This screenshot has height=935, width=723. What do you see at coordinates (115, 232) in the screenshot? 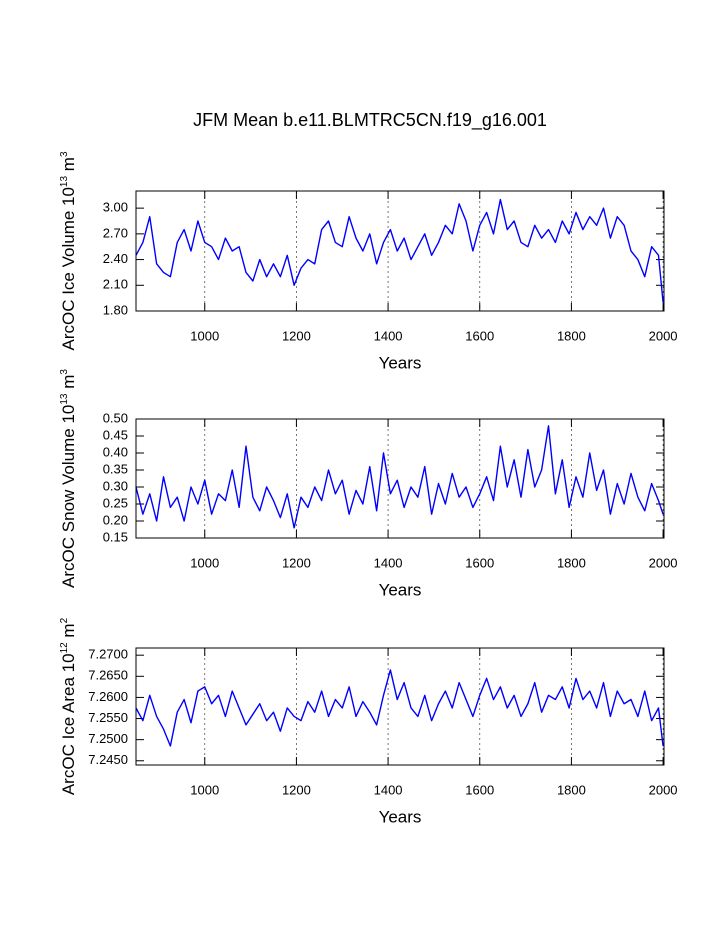
I see `y-tick-label: 2.70` at bounding box center [115, 232].